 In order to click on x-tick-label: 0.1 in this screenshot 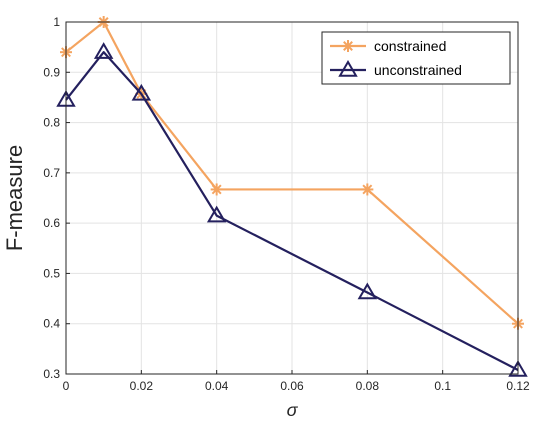, I will do `click(442, 386)`.